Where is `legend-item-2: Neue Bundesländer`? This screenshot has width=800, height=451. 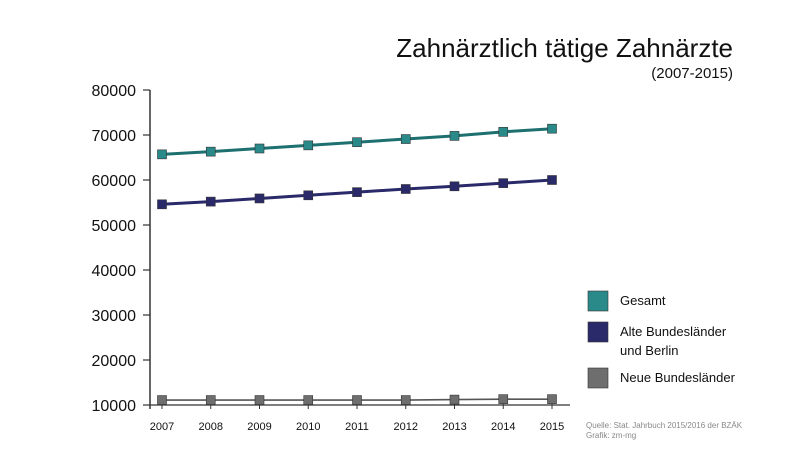
legend-item-2: Neue Bundesländer is located at coordinates (661, 378).